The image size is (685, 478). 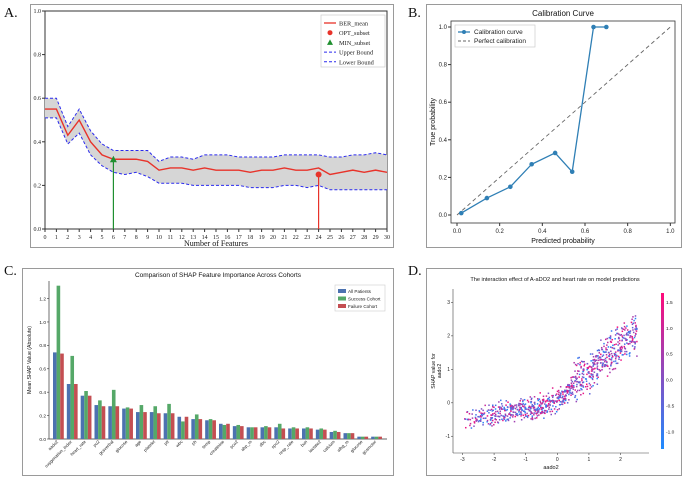 I want to click on x-tick-label: 13, so click(x=193, y=238).